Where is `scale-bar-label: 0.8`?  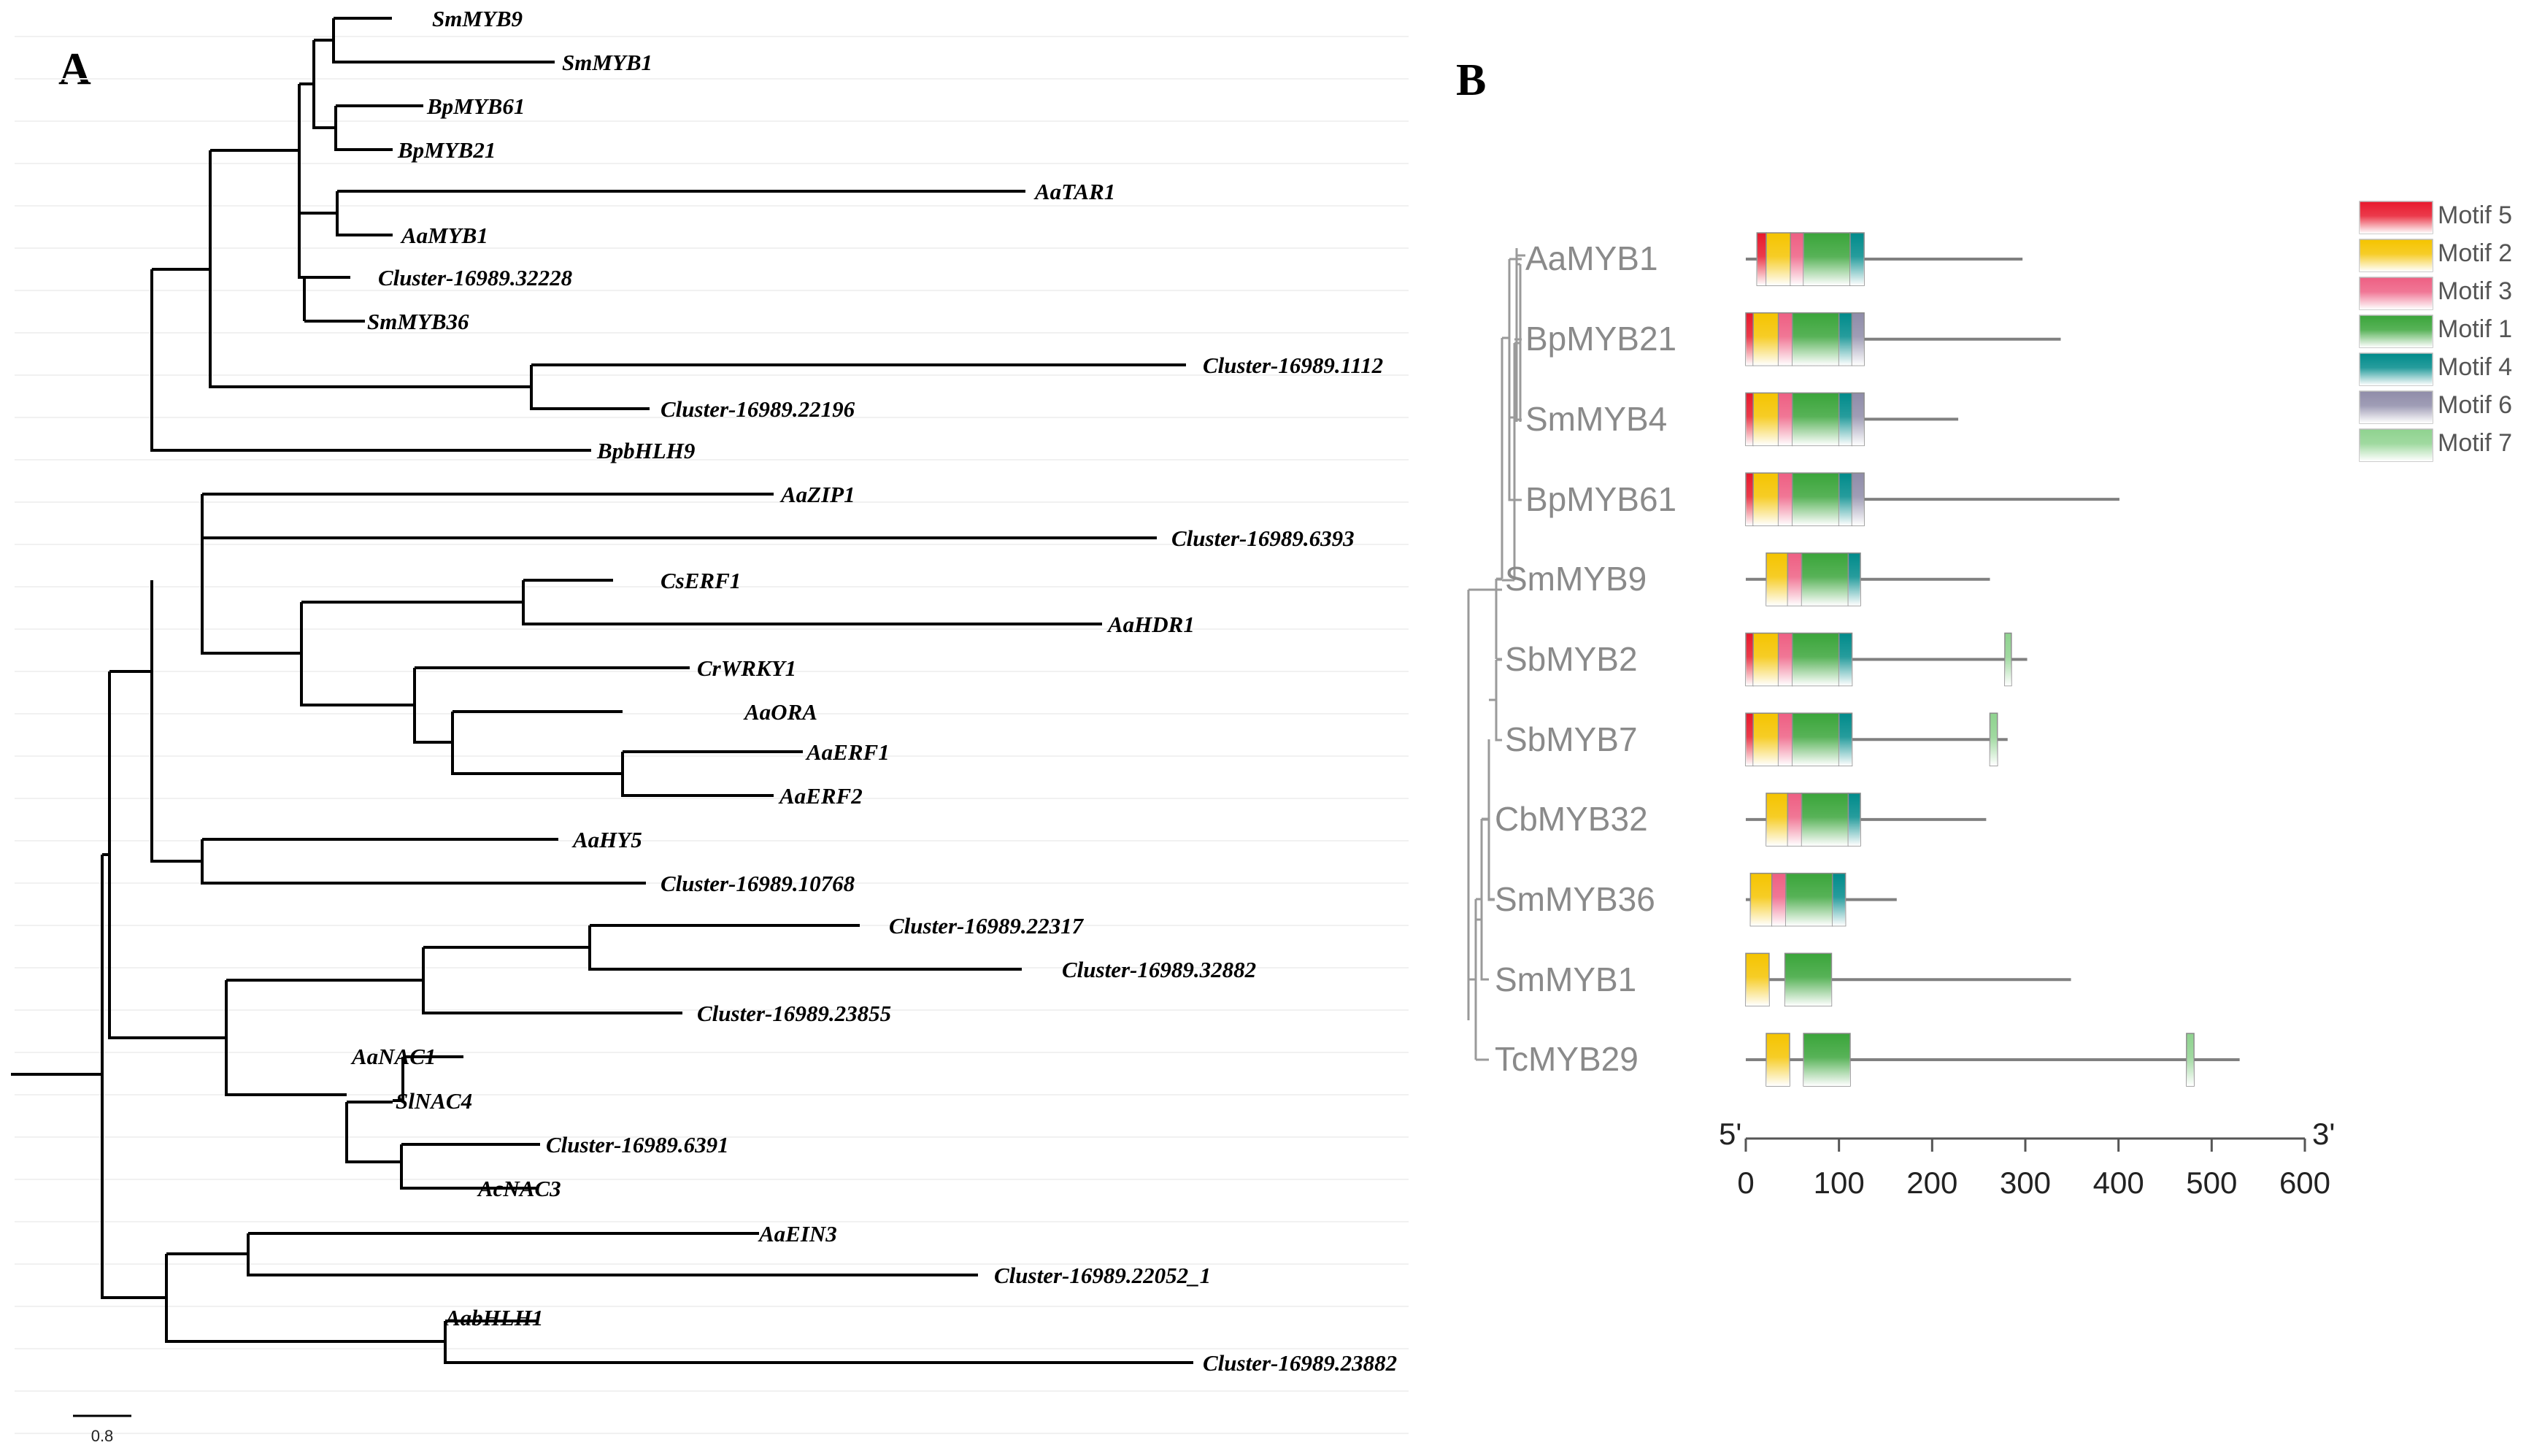
scale-bar-label: 0.8 is located at coordinates (102, 1436).